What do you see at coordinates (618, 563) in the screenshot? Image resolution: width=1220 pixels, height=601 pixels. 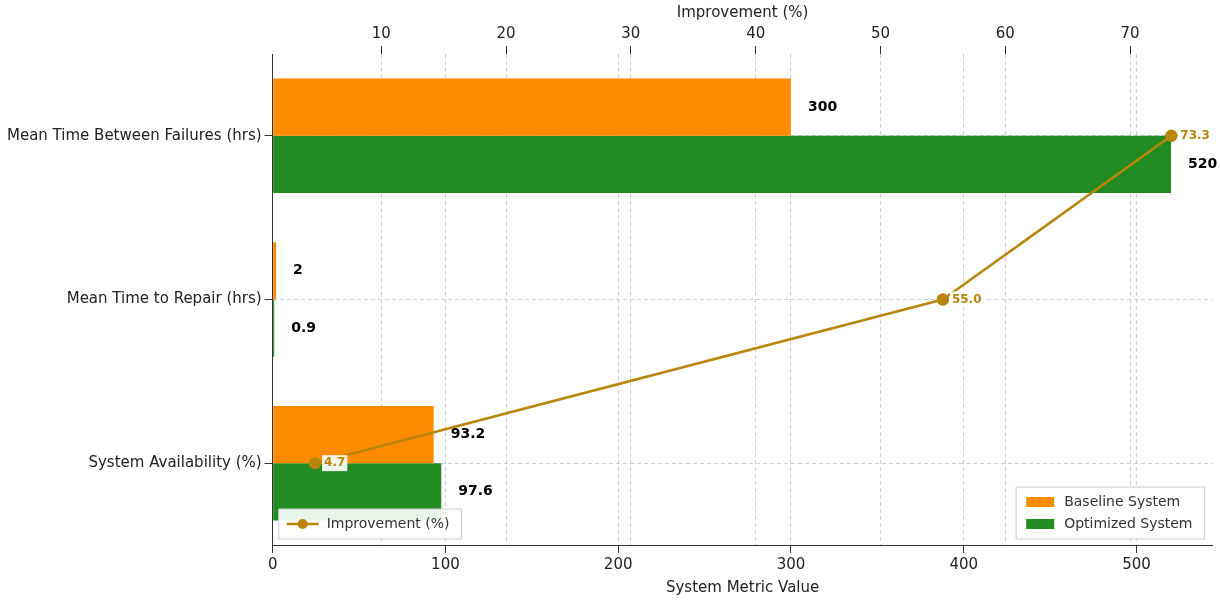 I see `x-tick-label: 200` at bounding box center [618, 563].